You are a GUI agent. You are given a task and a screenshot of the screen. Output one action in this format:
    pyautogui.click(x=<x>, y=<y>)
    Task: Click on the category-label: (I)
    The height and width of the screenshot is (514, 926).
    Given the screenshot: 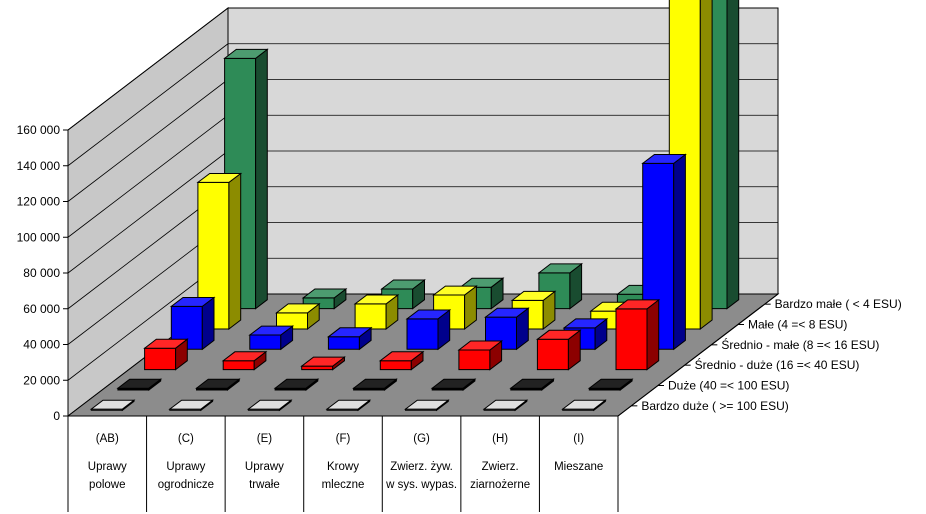 What is the action you would take?
    pyautogui.click(x=578, y=439)
    